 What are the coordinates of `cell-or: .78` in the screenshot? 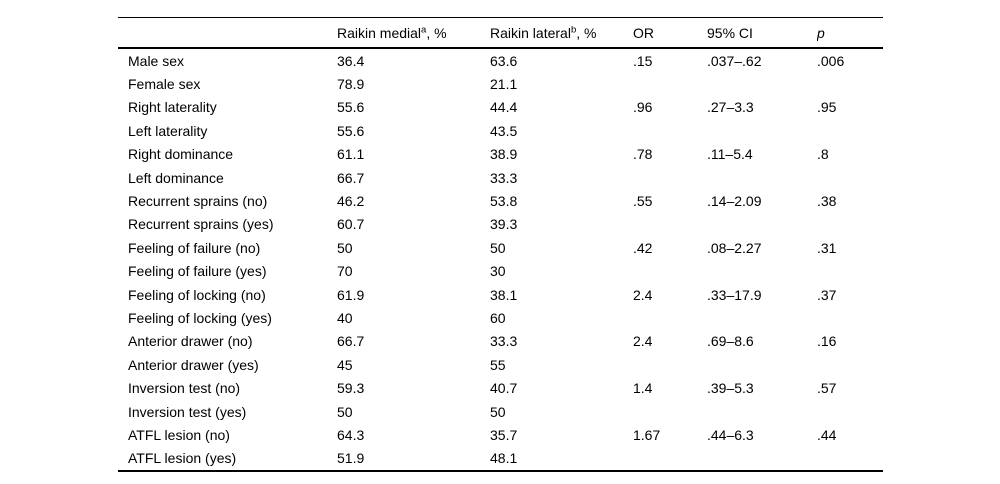 It's located at (643, 154).